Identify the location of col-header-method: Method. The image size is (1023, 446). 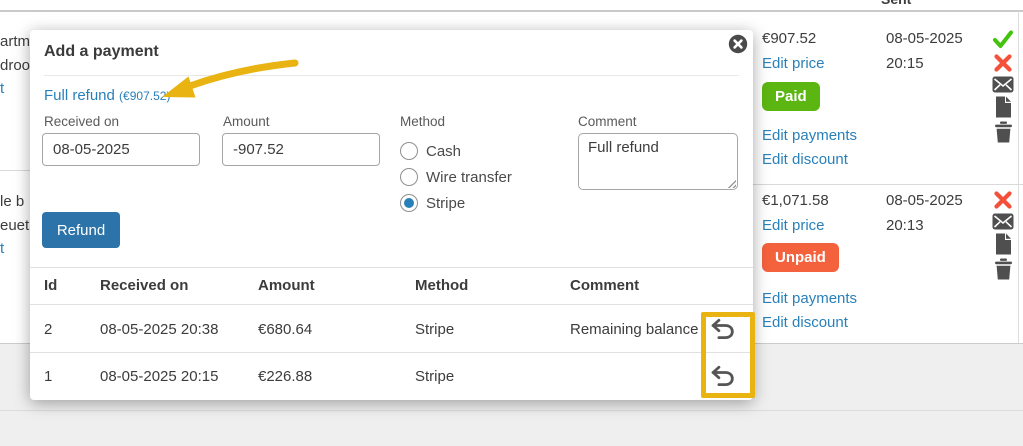
(442, 285).